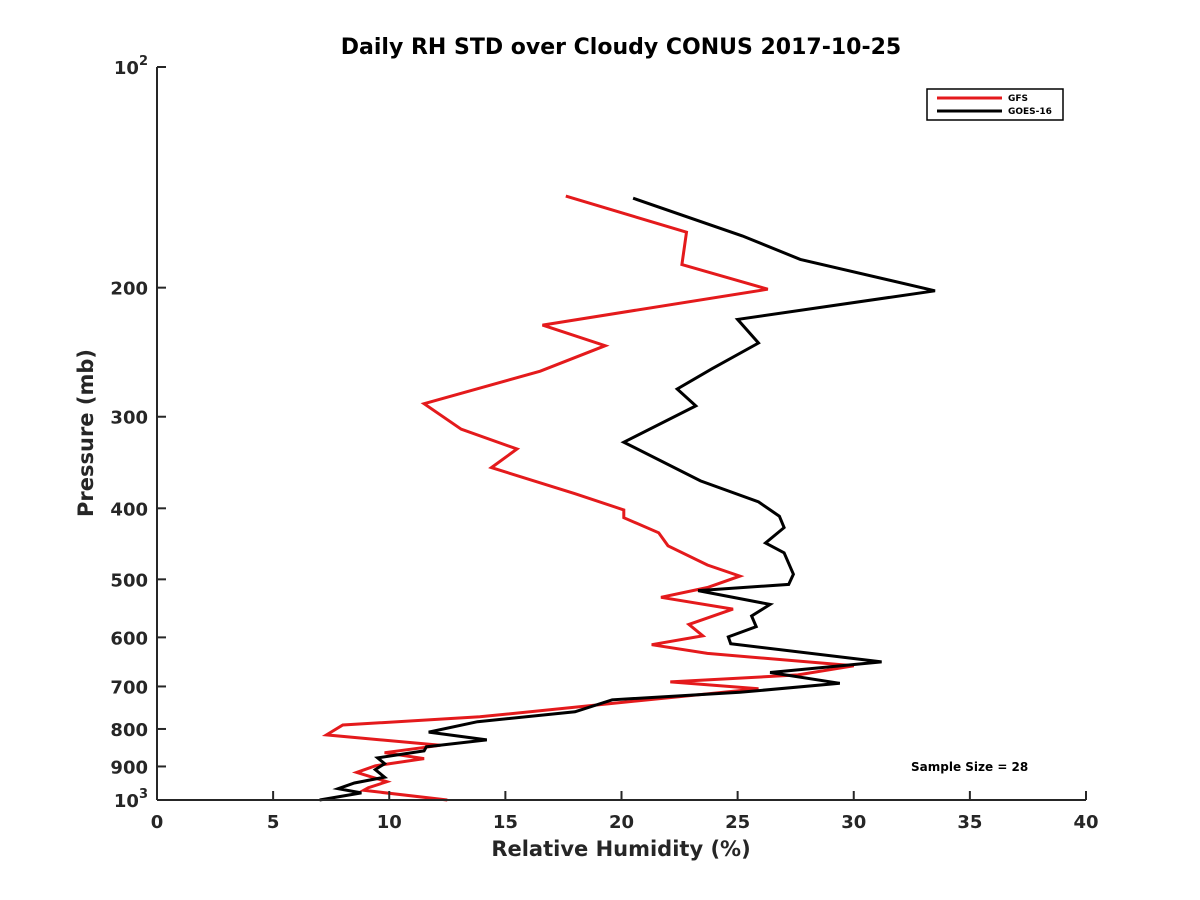  What do you see at coordinates (157, 822) in the screenshot?
I see `x-tick-label: 0` at bounding box center [157, 822].